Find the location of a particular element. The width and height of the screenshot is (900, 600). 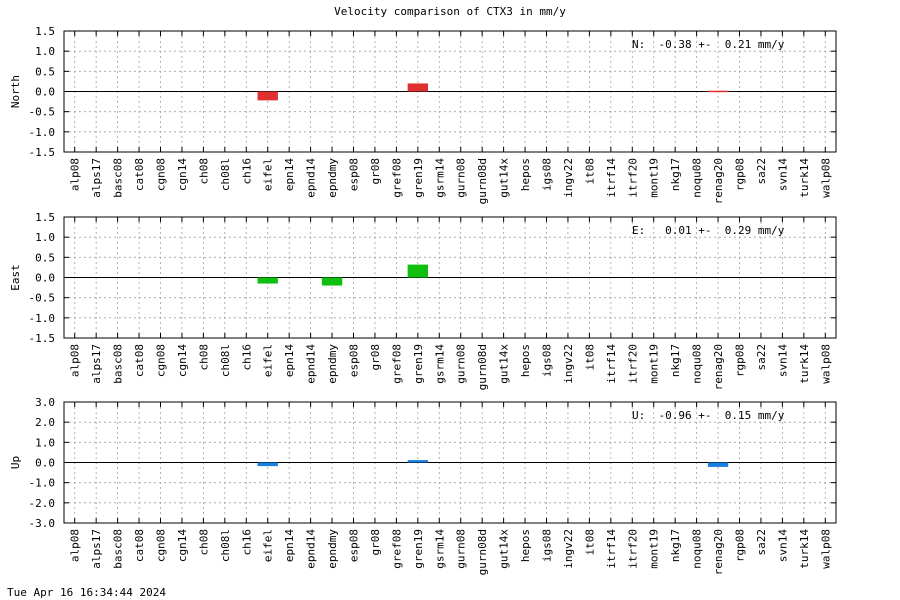

x-tick-label: cgn08 is located at coordinates (161, 545).